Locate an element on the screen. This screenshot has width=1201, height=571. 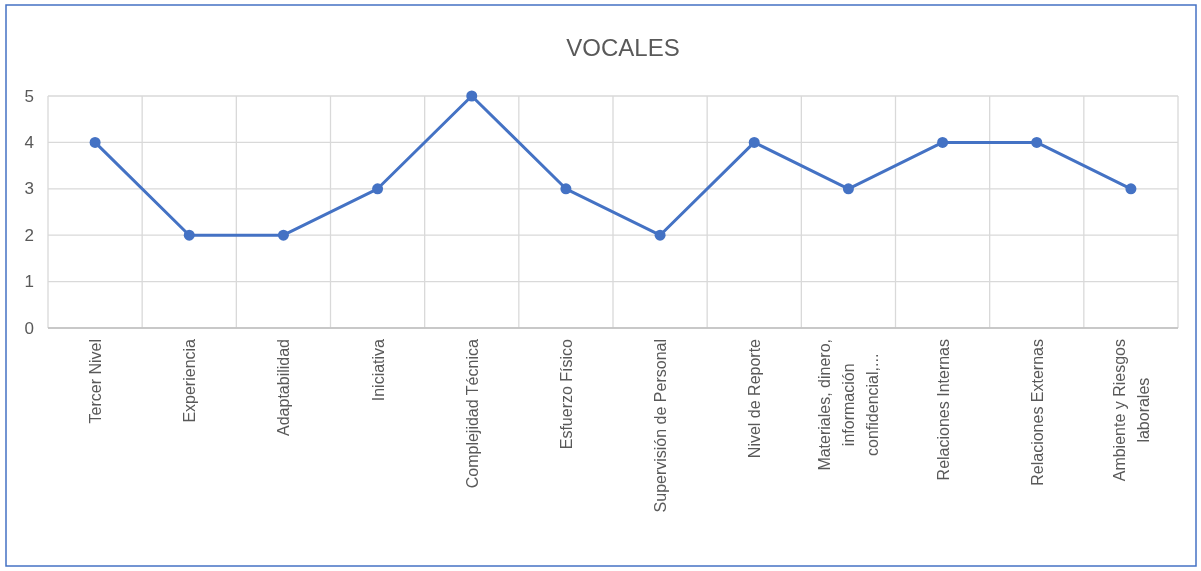
x-tick-label: Tercer Nivel is located at coordinates (95, 381).